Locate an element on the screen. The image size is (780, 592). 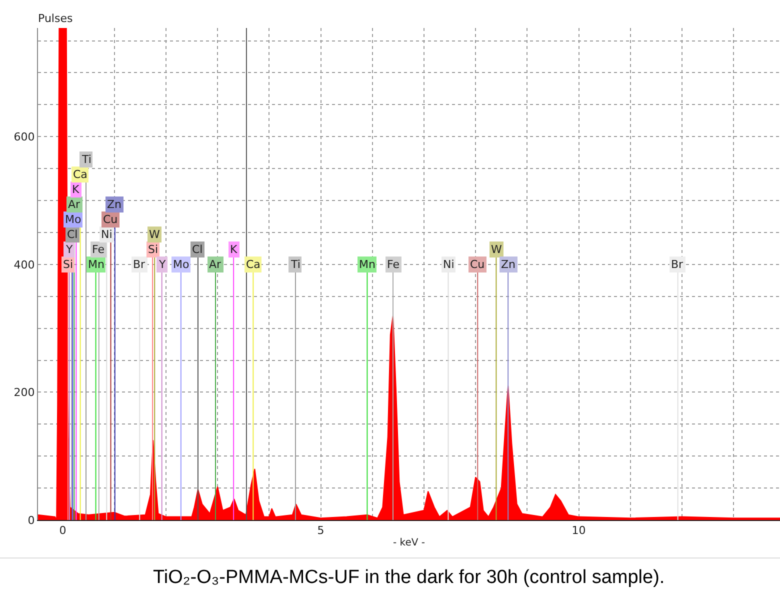
y-axis-title: Pulses is located at coordinates (55, 18).